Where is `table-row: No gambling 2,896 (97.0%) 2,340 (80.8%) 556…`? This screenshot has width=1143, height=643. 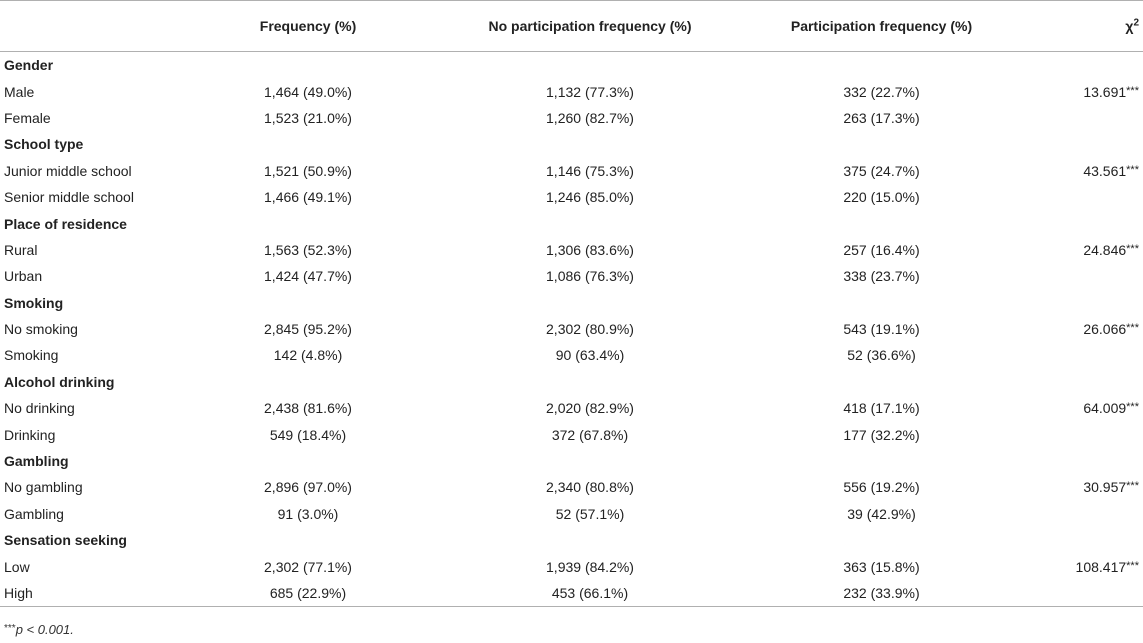 table-row: No gambling 2,896 (97.0%) 2,340 (80.8%) 556… is located at coordinates (571, 487).